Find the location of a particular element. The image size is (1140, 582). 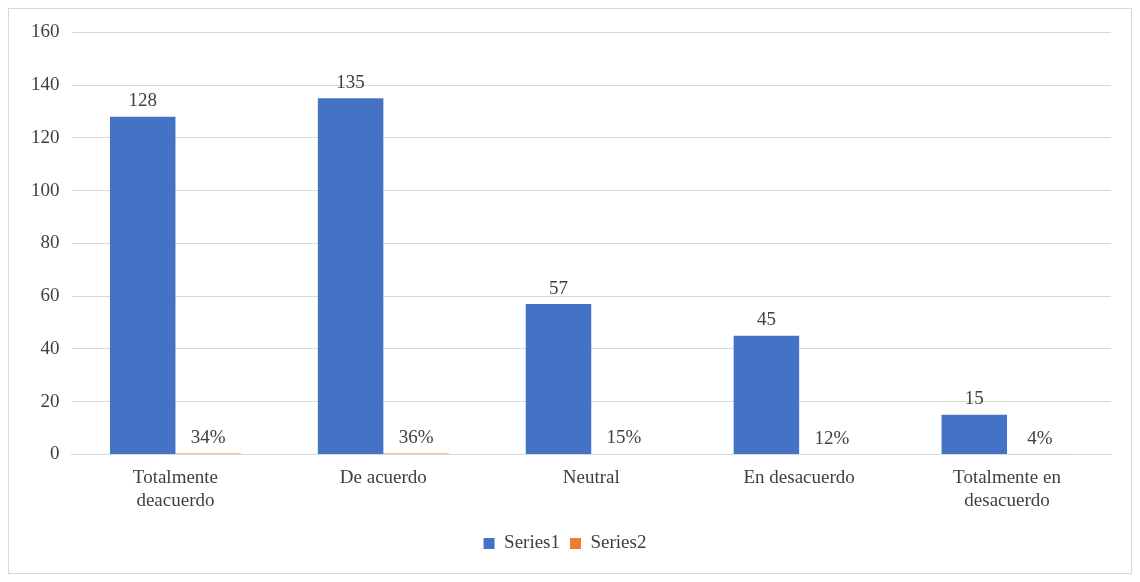

x-tick-label: Totalmente deacuerdo is located at coordinates (175, 487).